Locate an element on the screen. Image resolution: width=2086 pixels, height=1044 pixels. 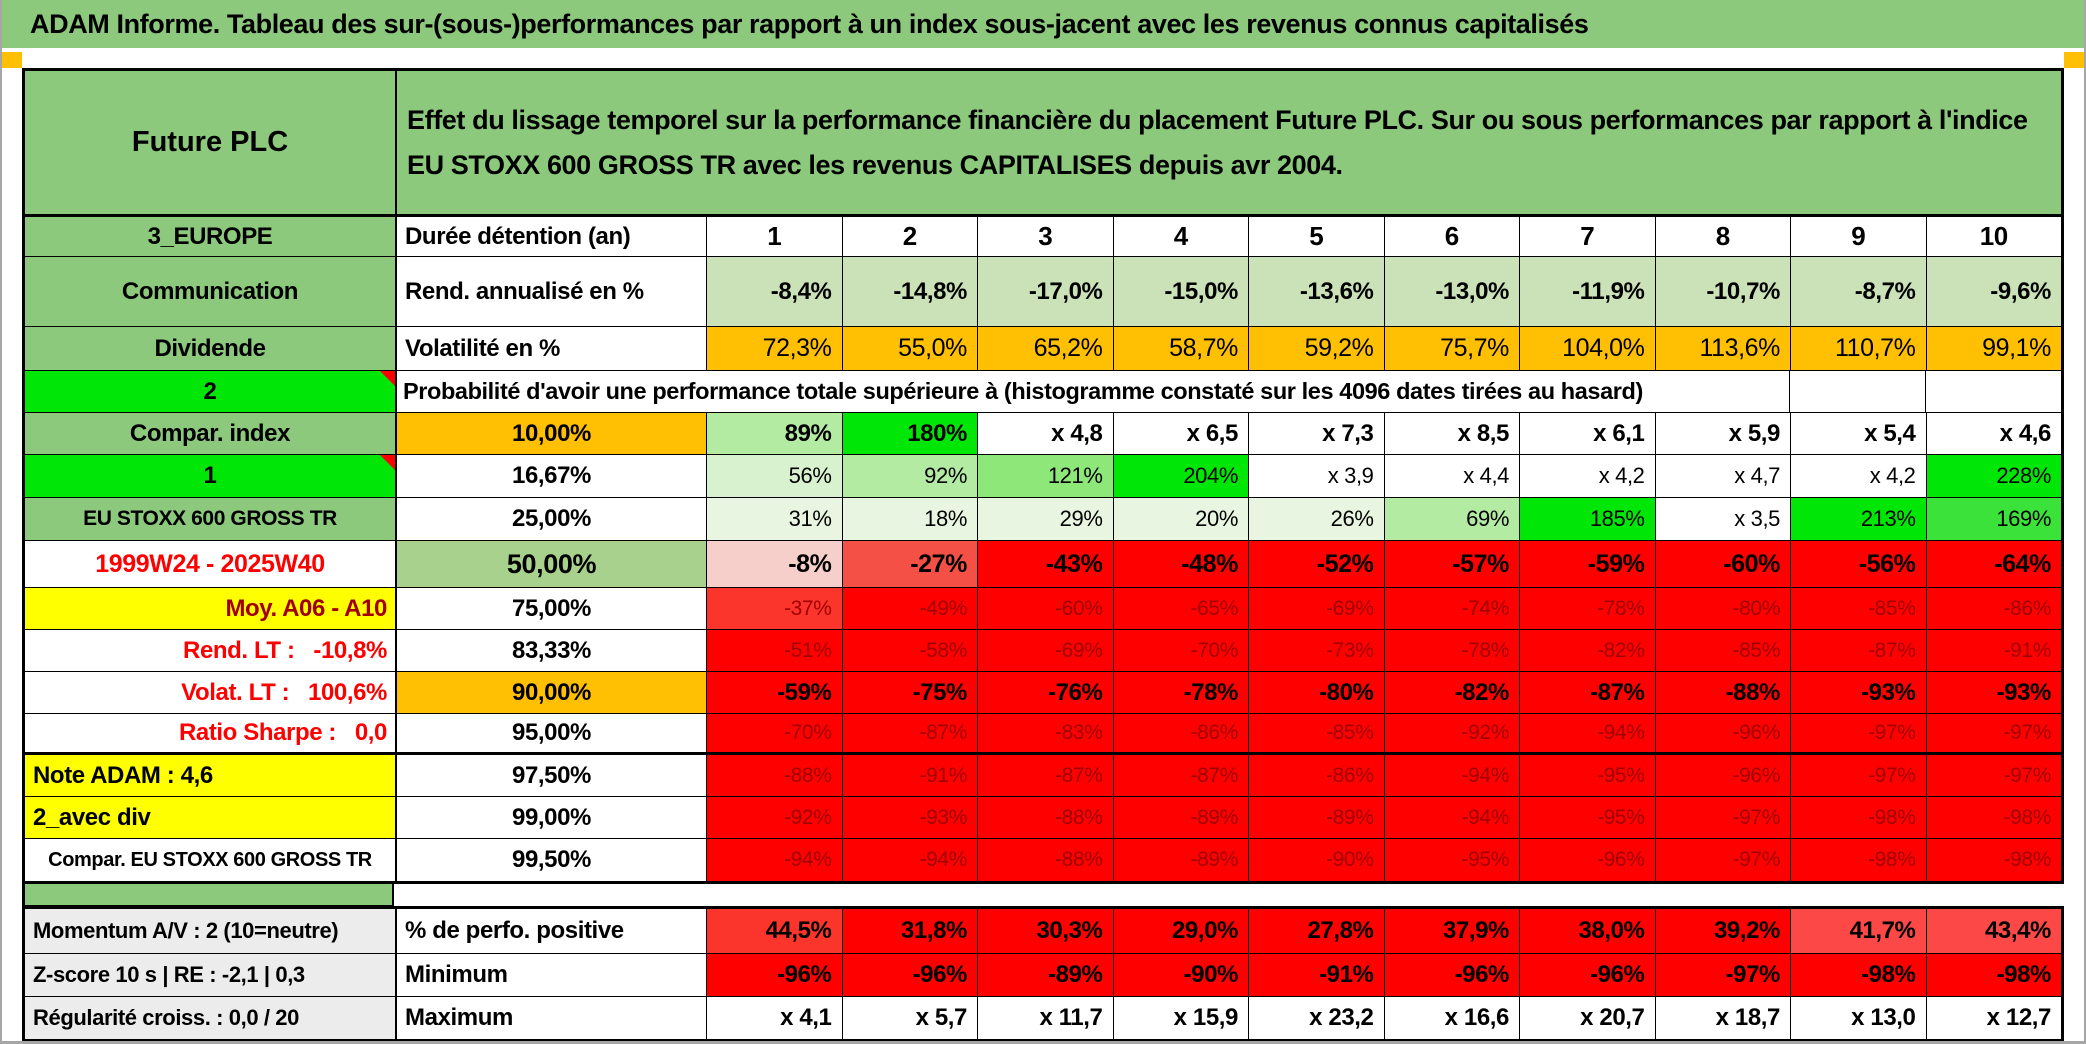
summary-row-3-value-2-text: x 5,7 is located at coordinates (941, 1017).